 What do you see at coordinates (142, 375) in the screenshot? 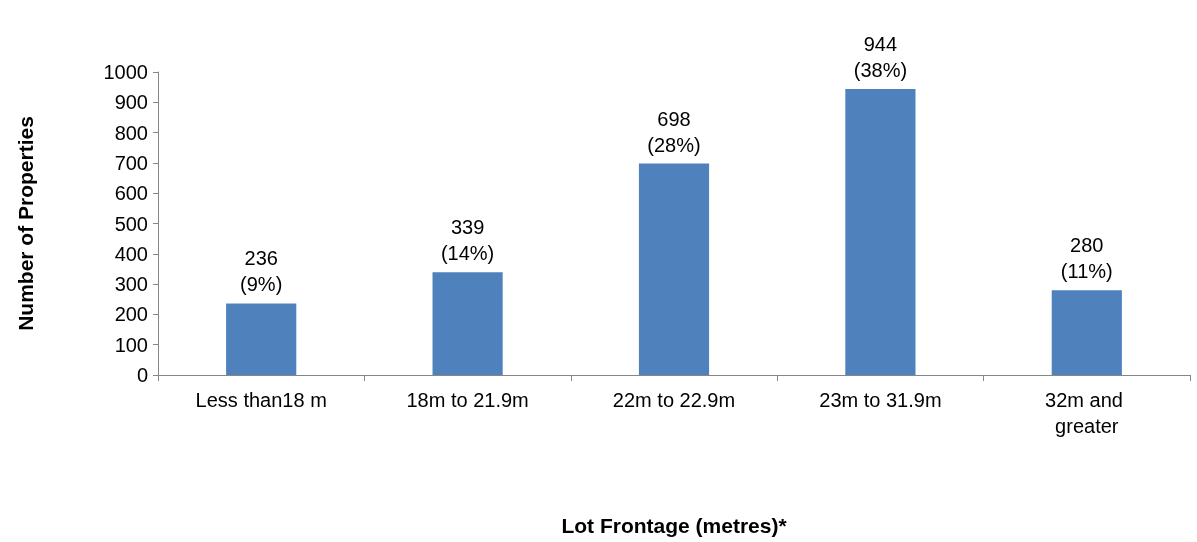
I see `y-tick-label: 0` at bounding box center [142, 375].